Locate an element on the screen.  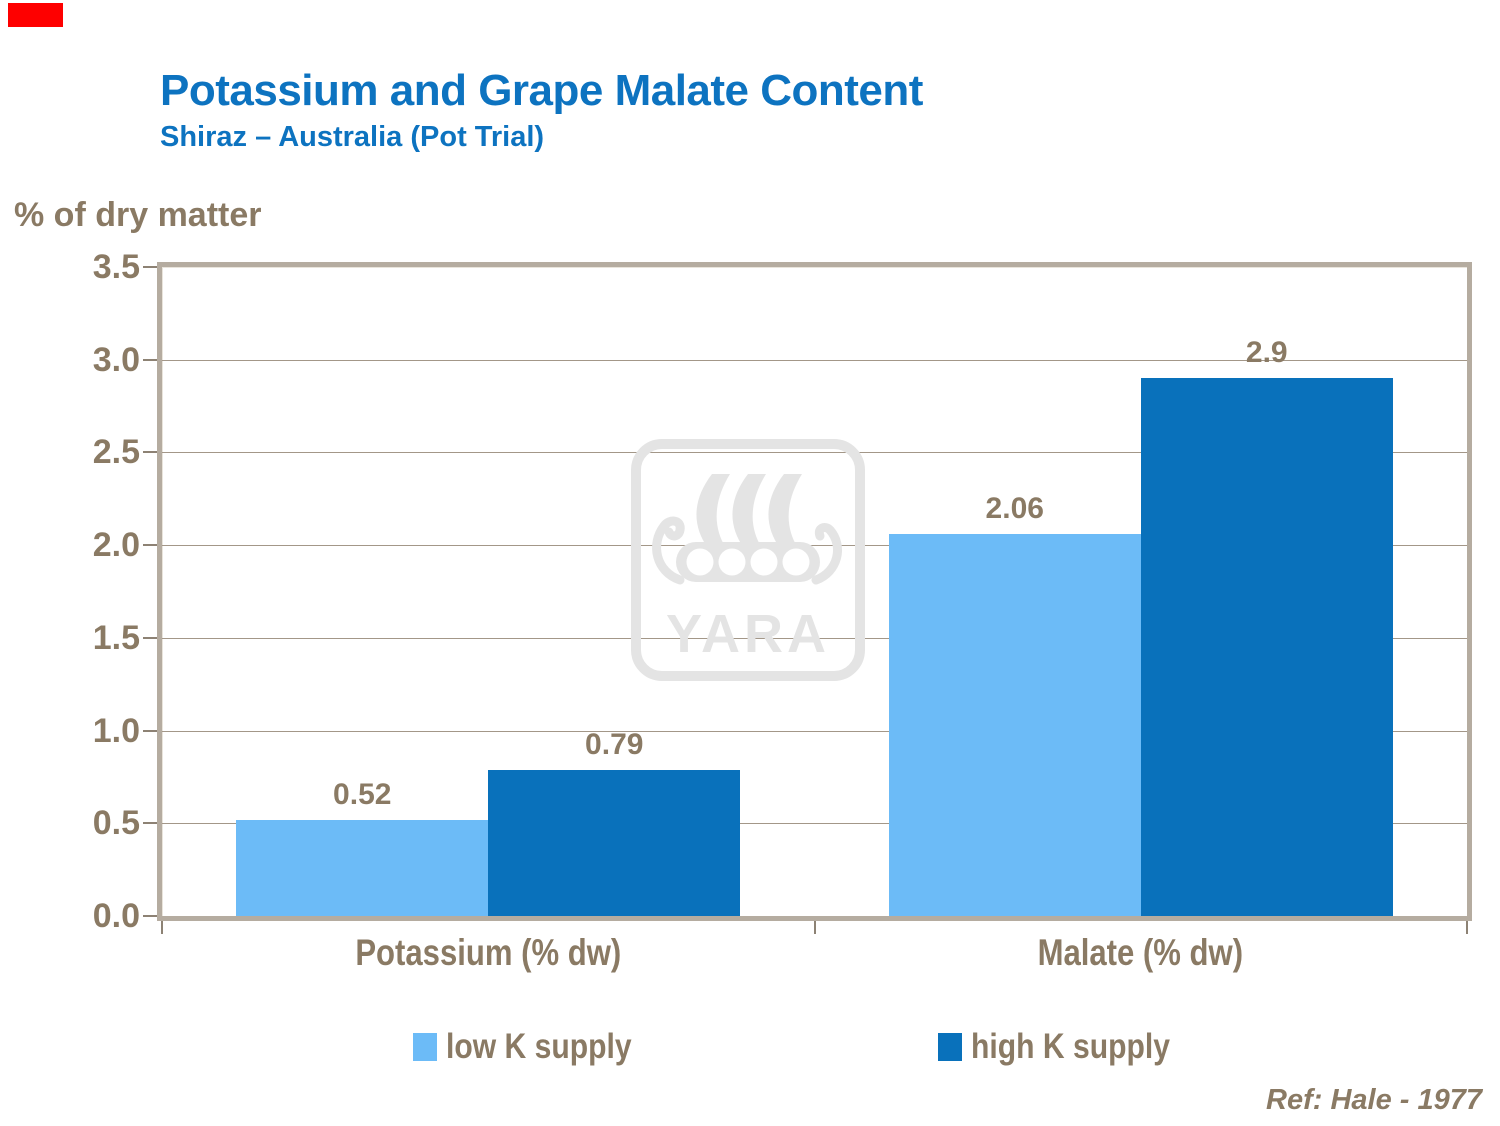
x-category-label: Potassium (% dw) is located at coordinates (488, 953).